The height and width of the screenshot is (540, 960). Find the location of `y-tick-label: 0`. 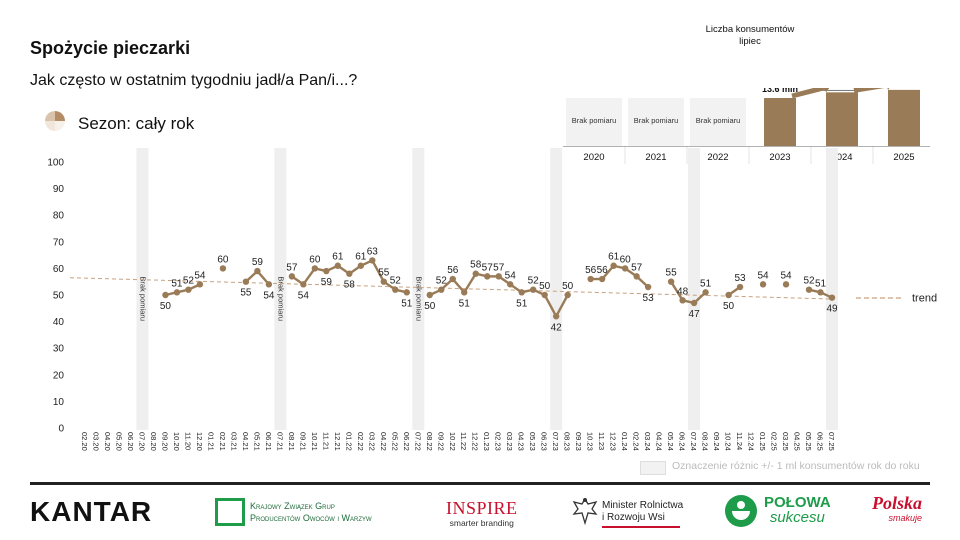

y-tick-label: 0 is located at coordinates (61, 429).